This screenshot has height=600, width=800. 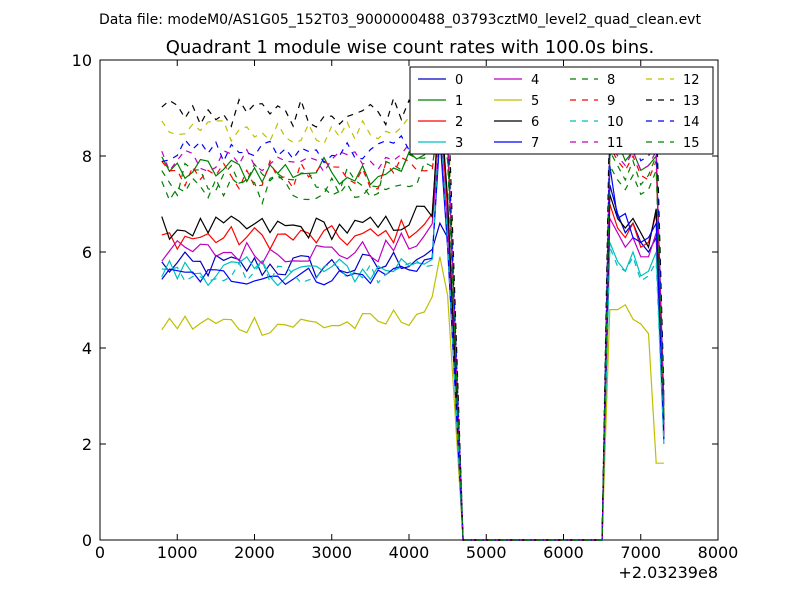 What do you see at coordinates (459, 101) in the screenshot?
I see `legend-label-1: 1` at bounding box center [459, 101].